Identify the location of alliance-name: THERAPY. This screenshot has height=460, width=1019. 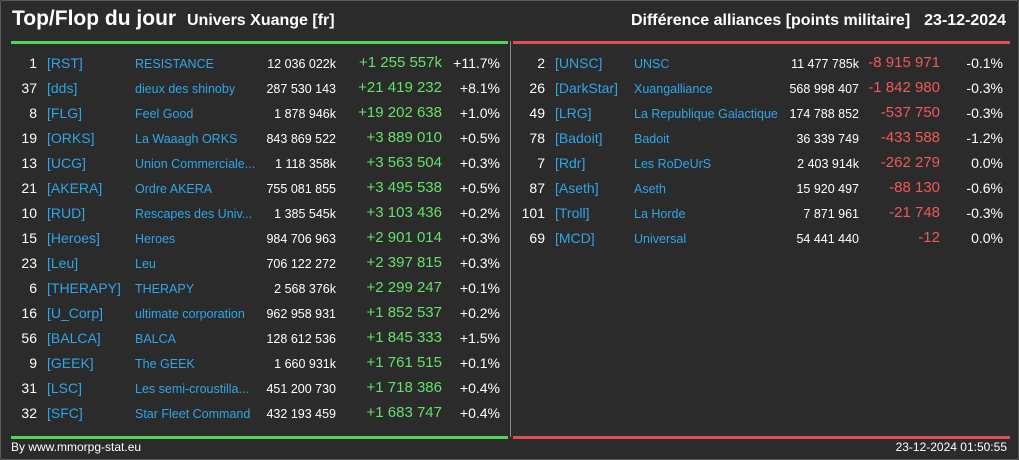
(165, 289).